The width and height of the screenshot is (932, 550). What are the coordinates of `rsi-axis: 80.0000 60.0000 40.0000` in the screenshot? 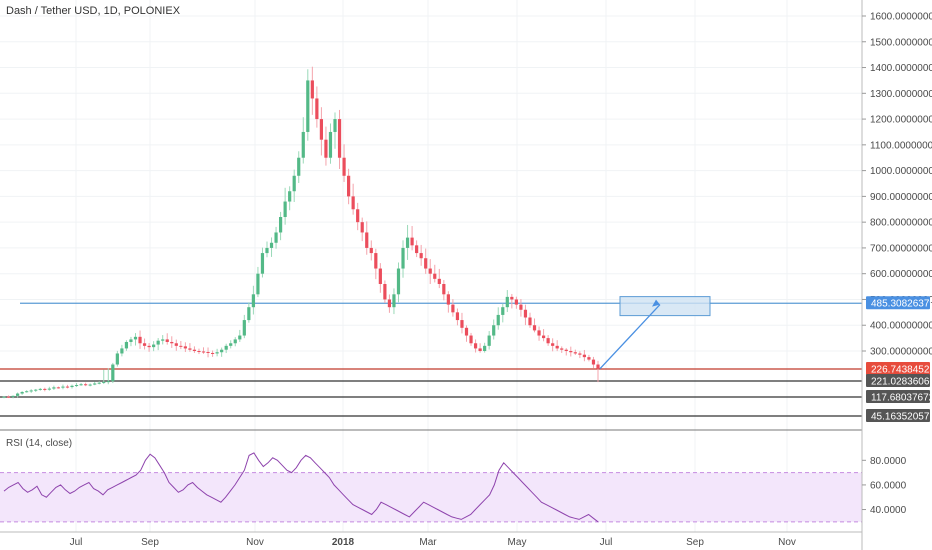 It's located at (884, 486).